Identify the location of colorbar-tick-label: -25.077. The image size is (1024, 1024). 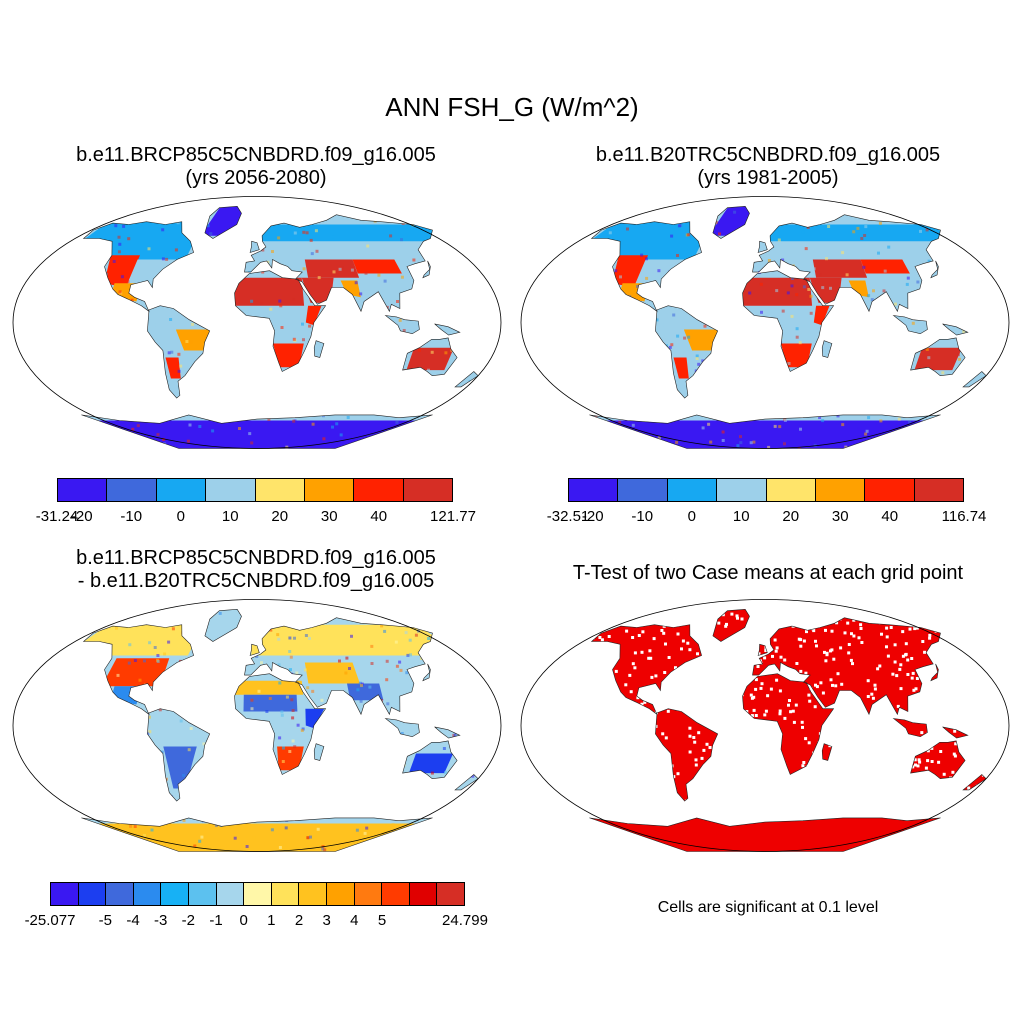
(50, 920).